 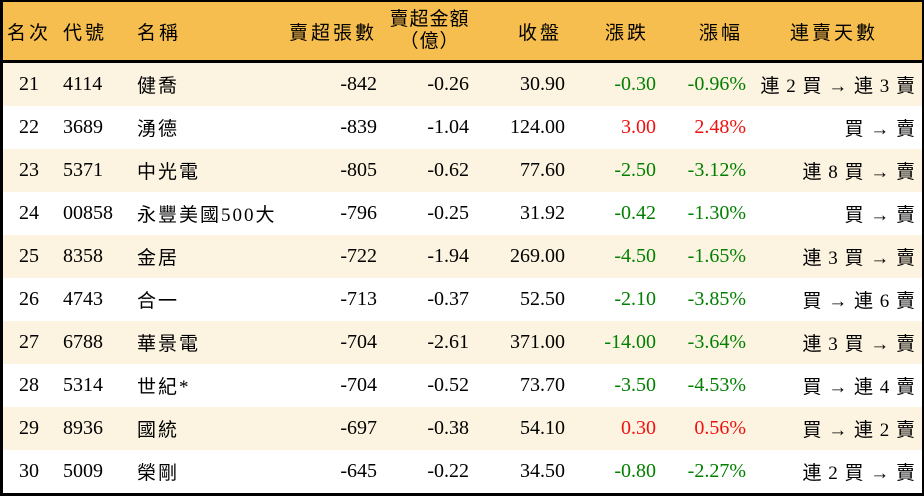 What do you see at coordinates (358, 127) in the screenshot?
I see `cell-sell-volume: -839` at bounding box center [358, 127].